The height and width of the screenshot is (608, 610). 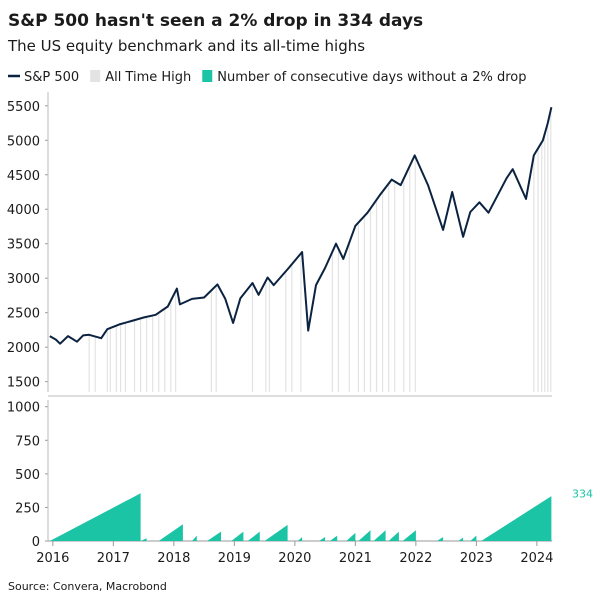 What do you see at coordinates (23, 279) in the screenshot?
I see `y-tick-label: 3000` at bounding box center [23, 279].